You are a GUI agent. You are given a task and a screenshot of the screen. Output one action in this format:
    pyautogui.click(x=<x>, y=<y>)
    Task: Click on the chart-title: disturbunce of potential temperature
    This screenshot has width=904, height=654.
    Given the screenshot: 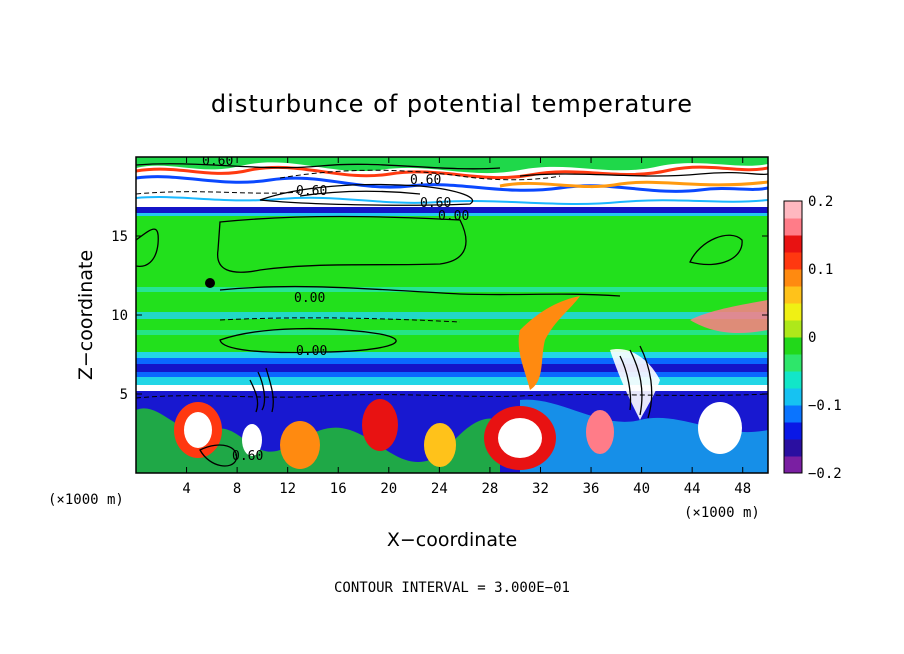 What is the action you would take?
    pyautogui.click(x=452, y=104)
    